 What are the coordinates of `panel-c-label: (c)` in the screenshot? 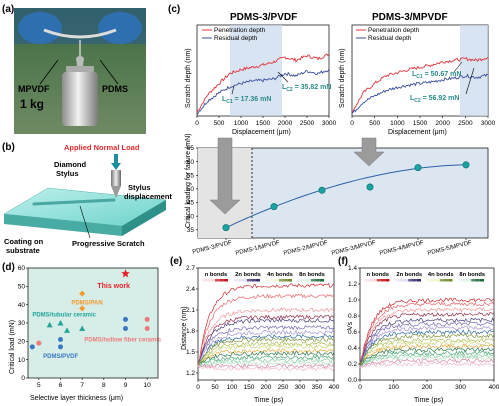 It's located at (174, 9).